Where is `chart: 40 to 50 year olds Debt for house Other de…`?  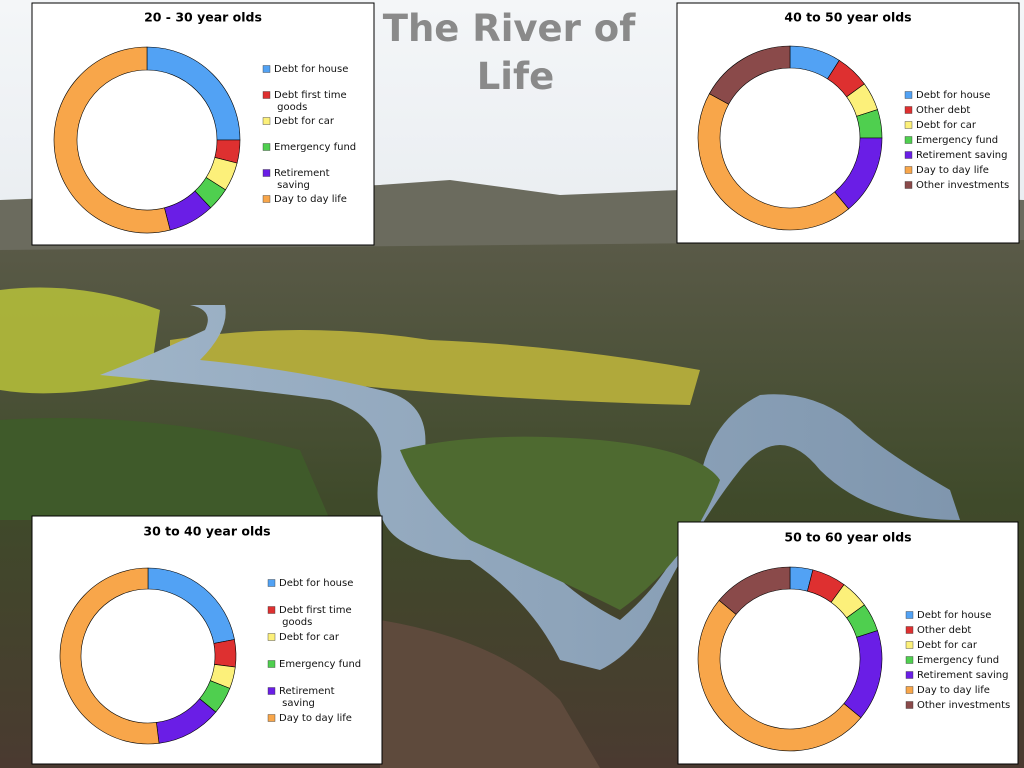
chart: 40 to 50 year olds Debt for house Other de… is located at coordinates (848, 123).